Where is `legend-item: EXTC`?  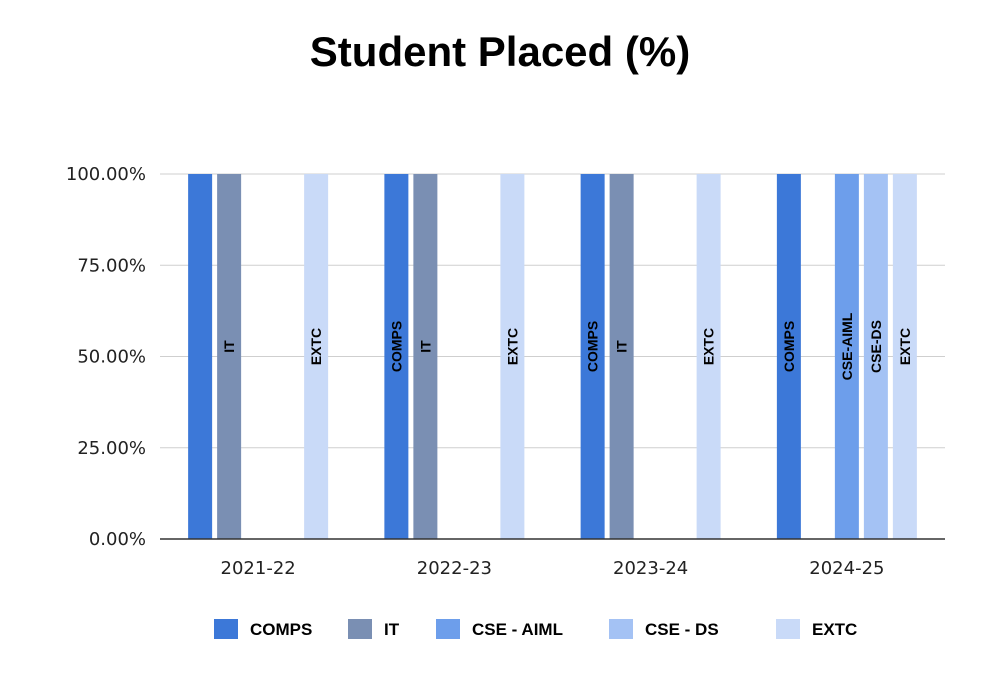
legend-item: EXTC is located at coordinates (816, 629).